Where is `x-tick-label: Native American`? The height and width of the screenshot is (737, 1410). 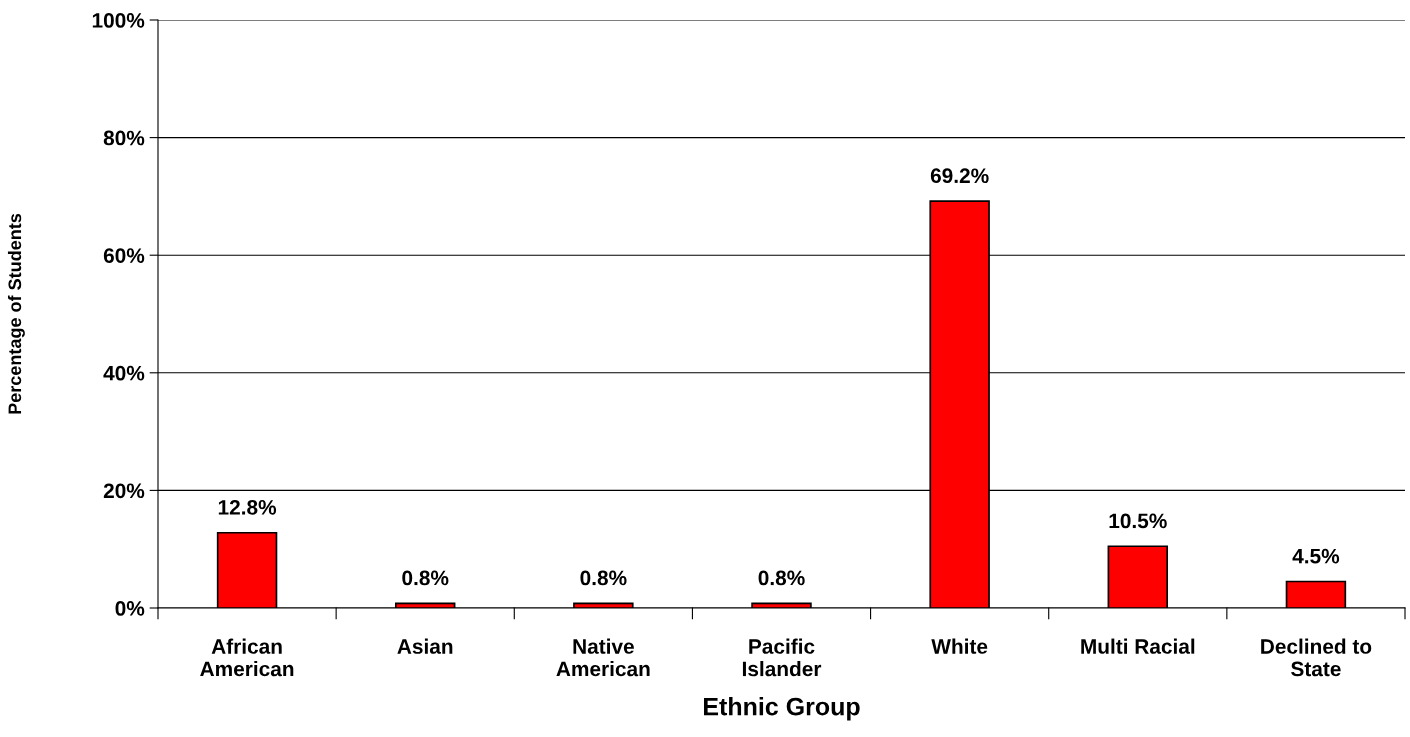
x-tick-label: Native American is located at coordinates (603, 657).